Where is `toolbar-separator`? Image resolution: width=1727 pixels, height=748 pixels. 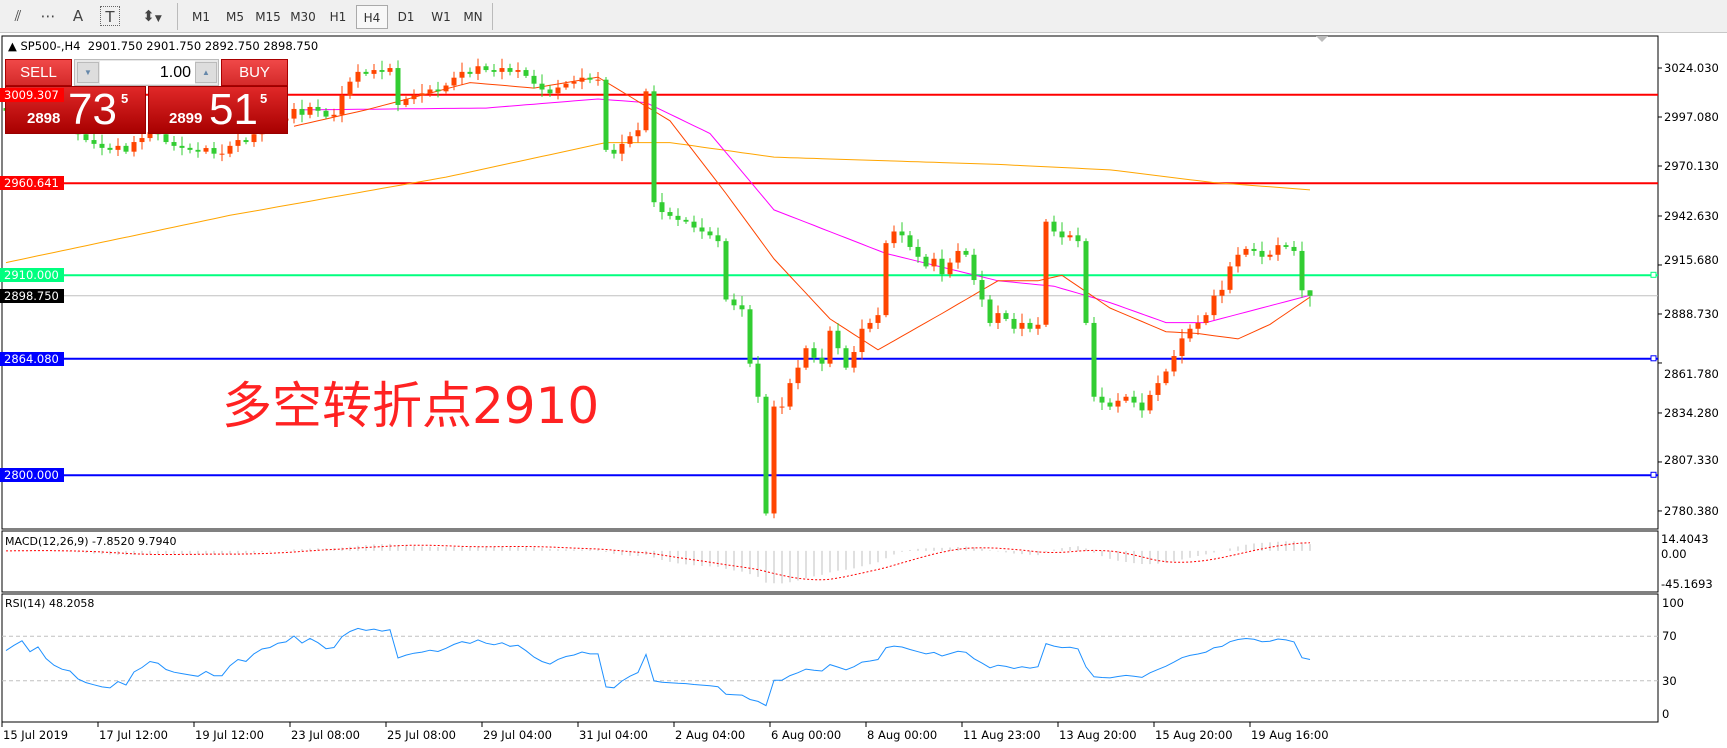
toolbar-separator is located at coordinates (492, 16).